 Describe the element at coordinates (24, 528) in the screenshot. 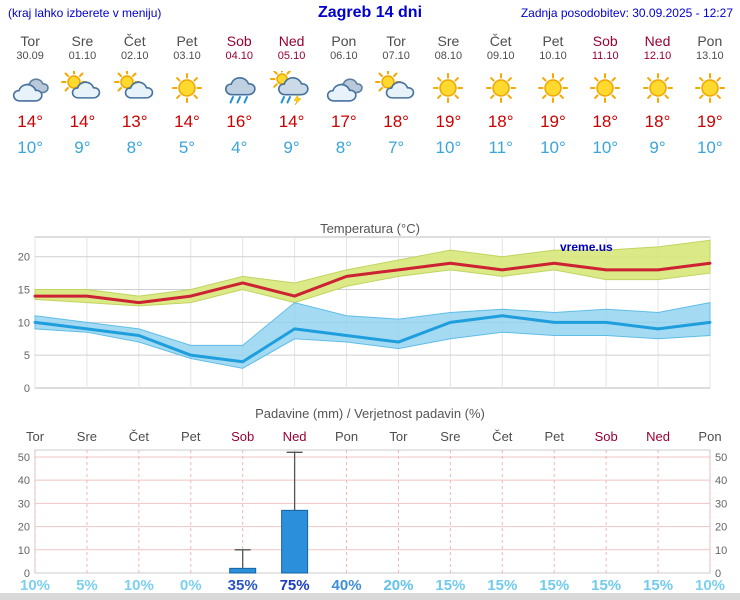

I see `y-tick-label-left: 20` at that location.